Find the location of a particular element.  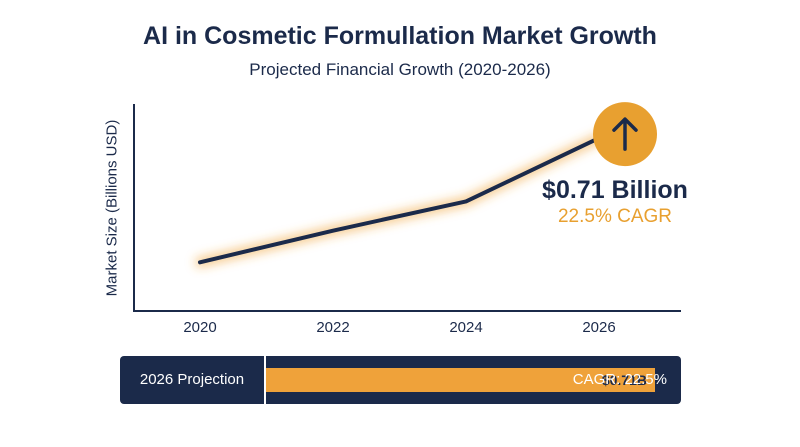

final-value-label: $0.71 Billion is located at coordinates (615, 190).